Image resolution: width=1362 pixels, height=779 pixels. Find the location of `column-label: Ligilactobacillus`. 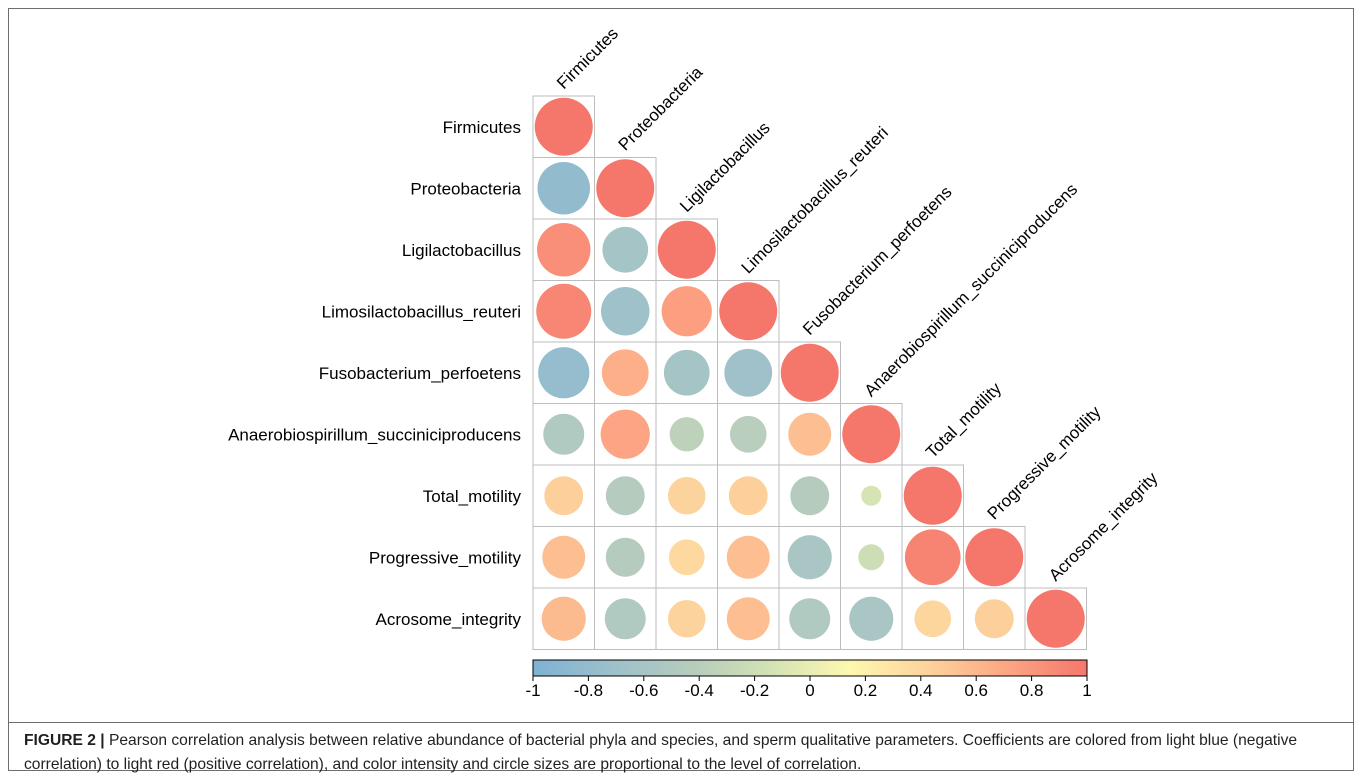

column-label: Ligilactobacillus is located at coordinates (725, 167).